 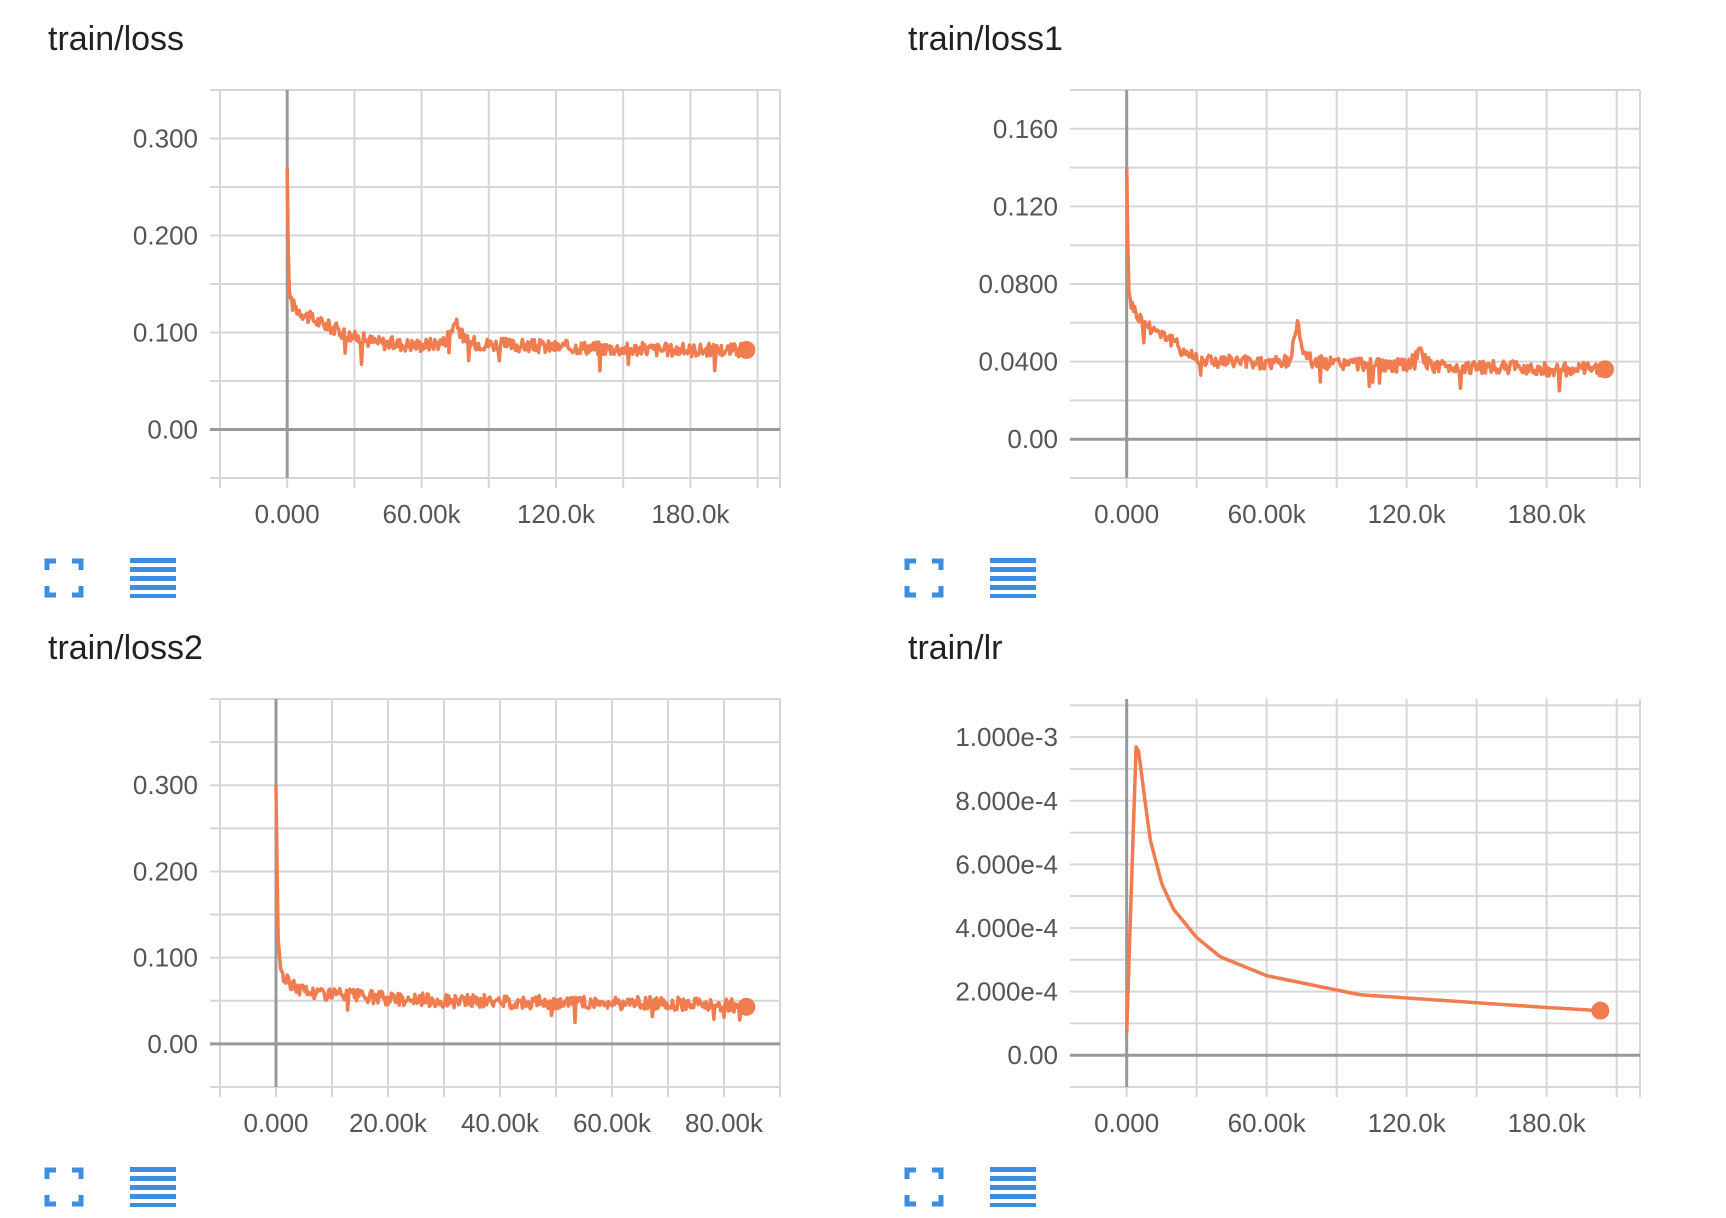 I want to click on y-tick-label: 2.000e-4, so click(x=1006, y=992).